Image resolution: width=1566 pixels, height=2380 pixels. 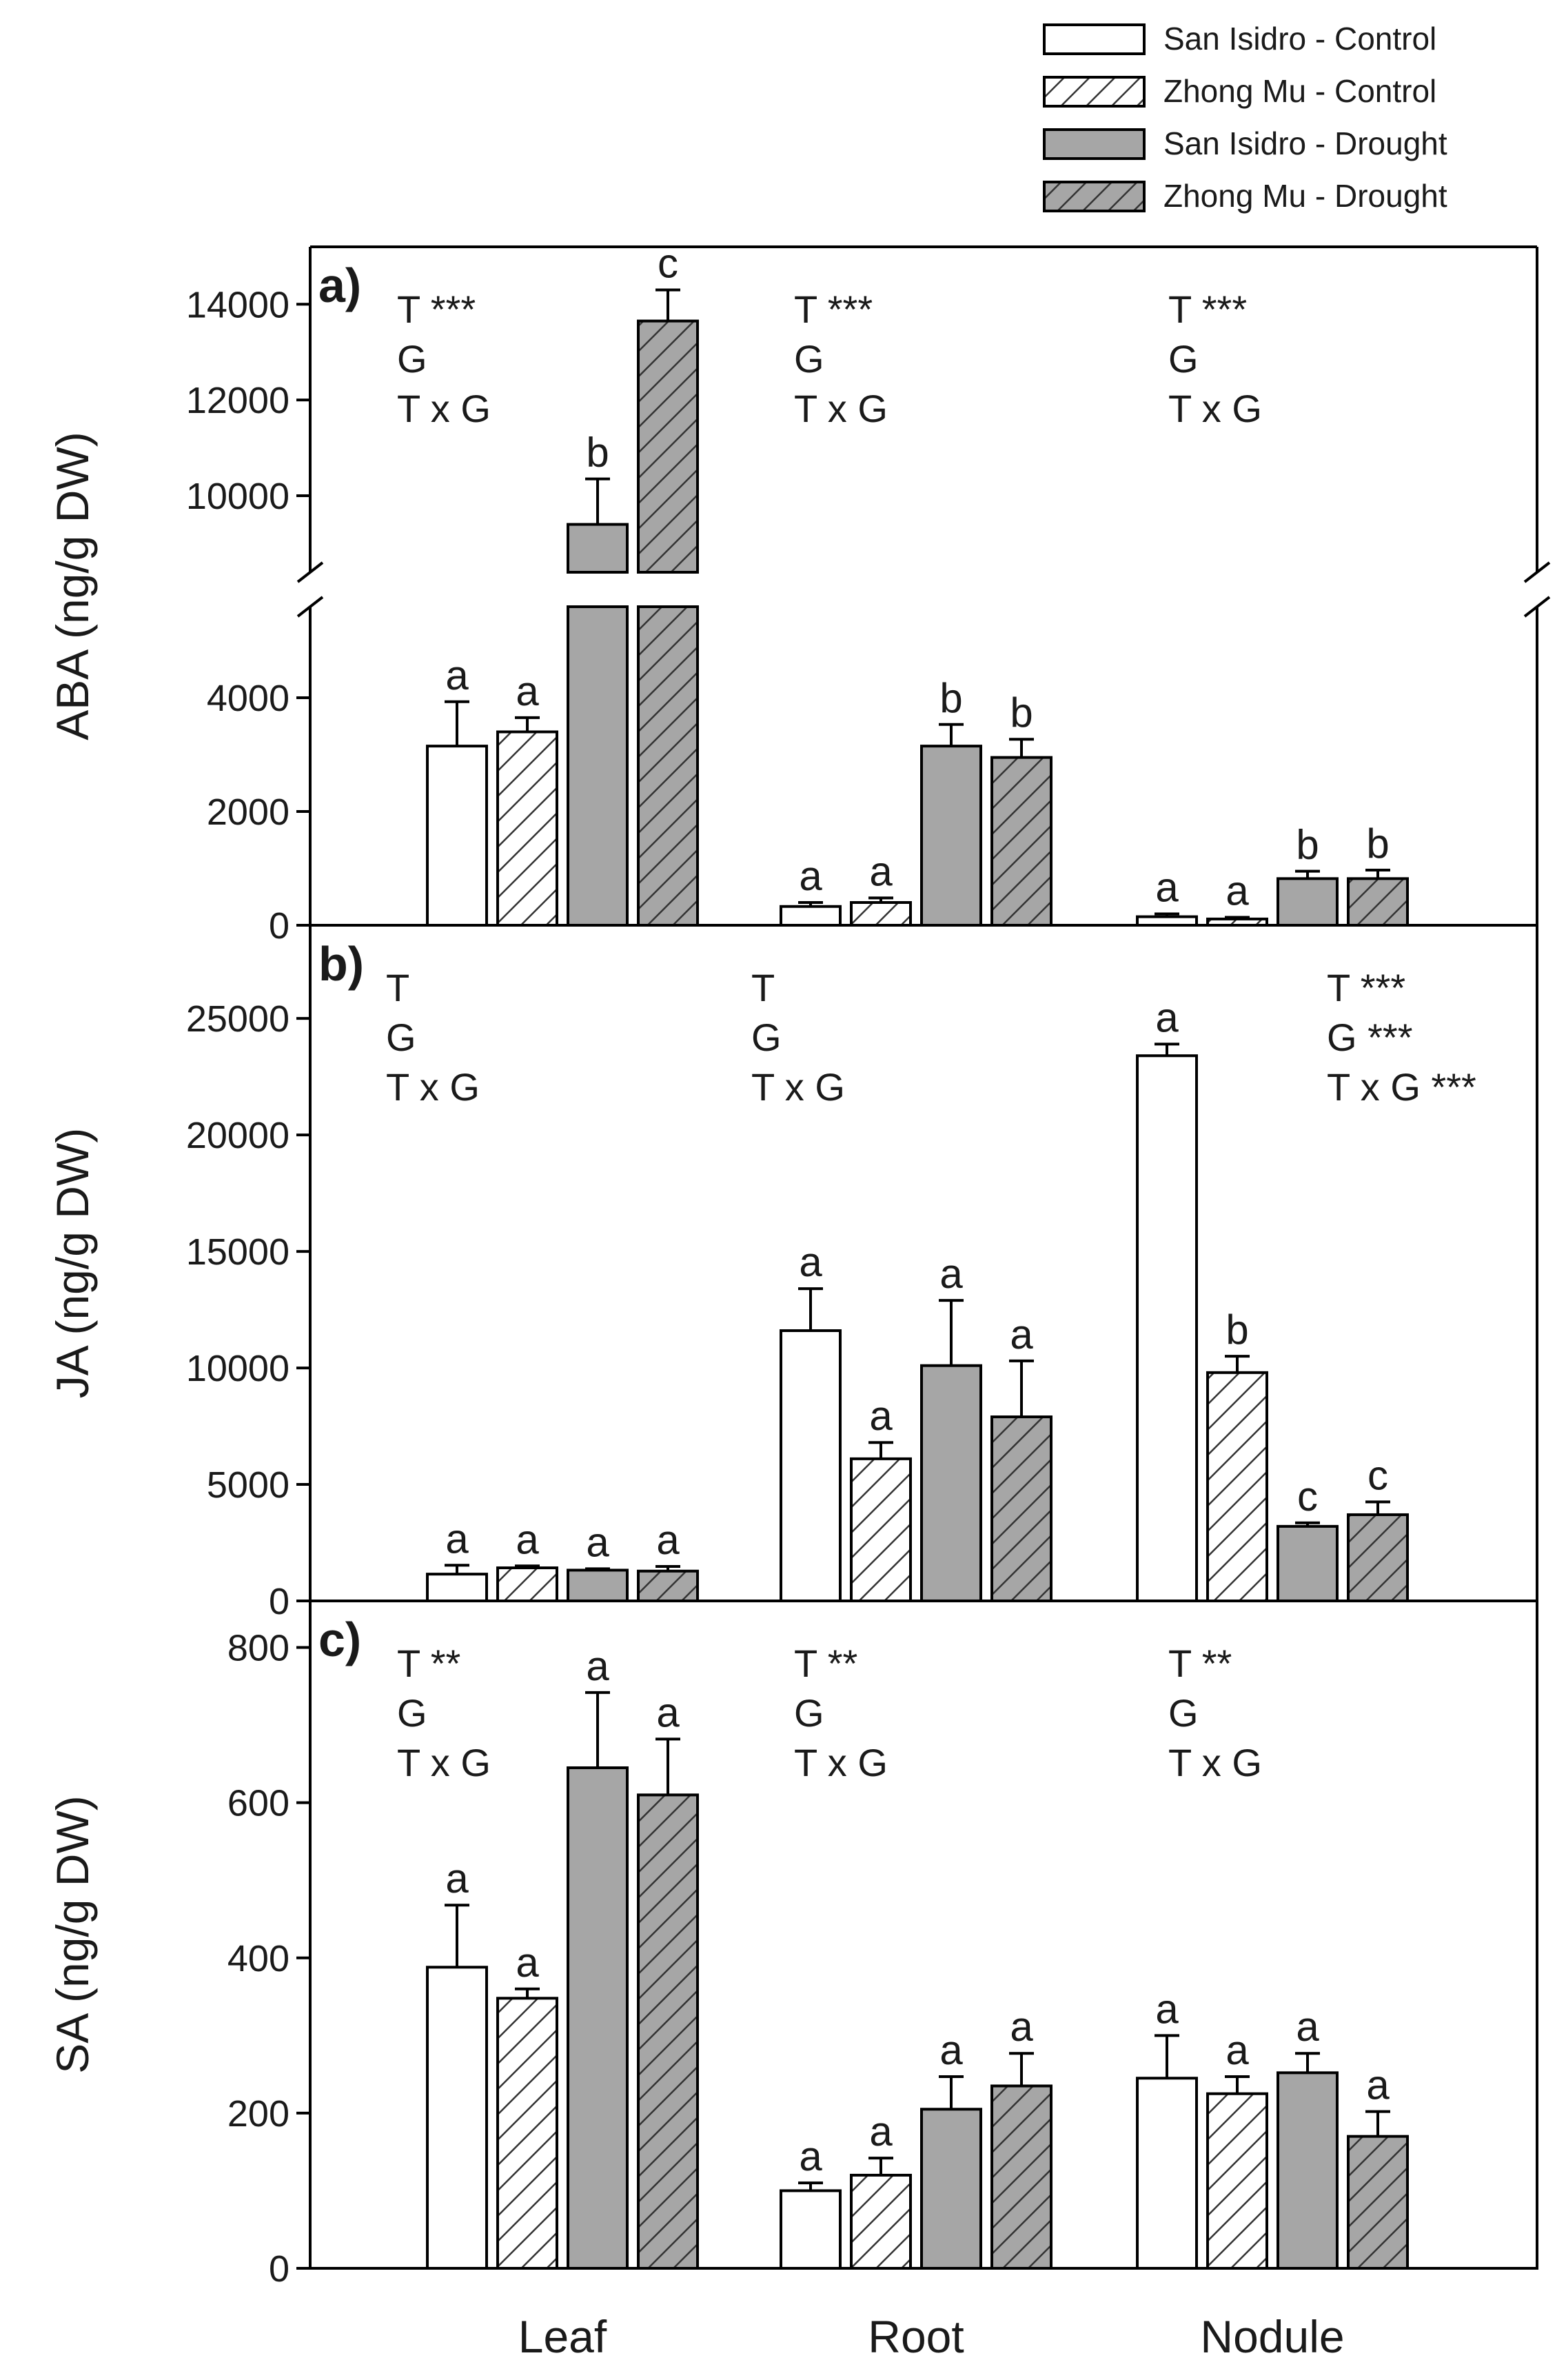 What do you see at coordinates (1208, 309) in the screenshot?
I see `stat-nodule-line-0: T ***` at bounding box center [1208, 309].